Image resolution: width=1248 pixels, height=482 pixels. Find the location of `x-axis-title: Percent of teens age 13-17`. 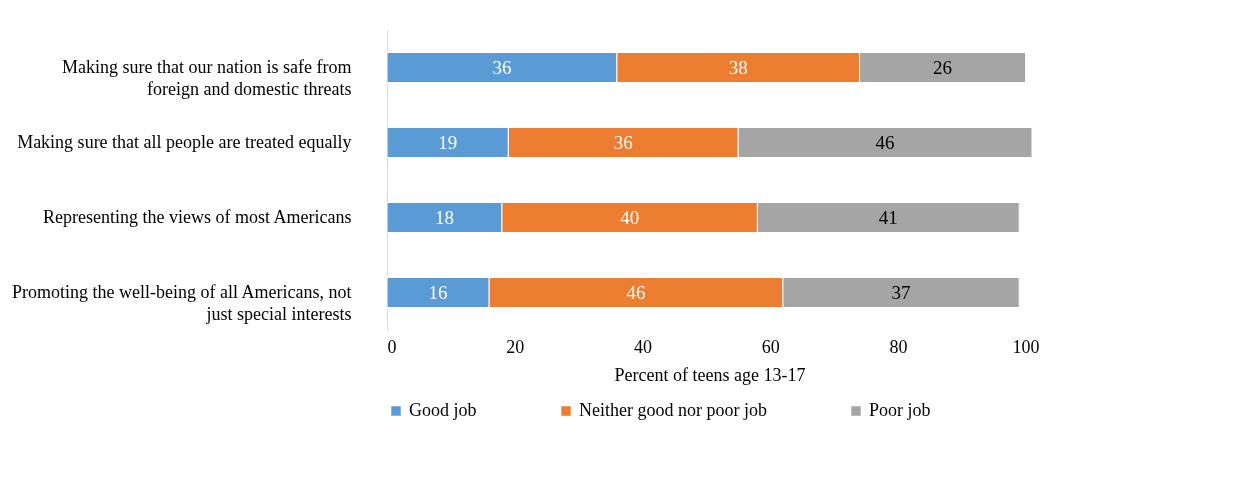

x-axis-title: Percent of teens age 13-17 is located at coordinates (710, 374).